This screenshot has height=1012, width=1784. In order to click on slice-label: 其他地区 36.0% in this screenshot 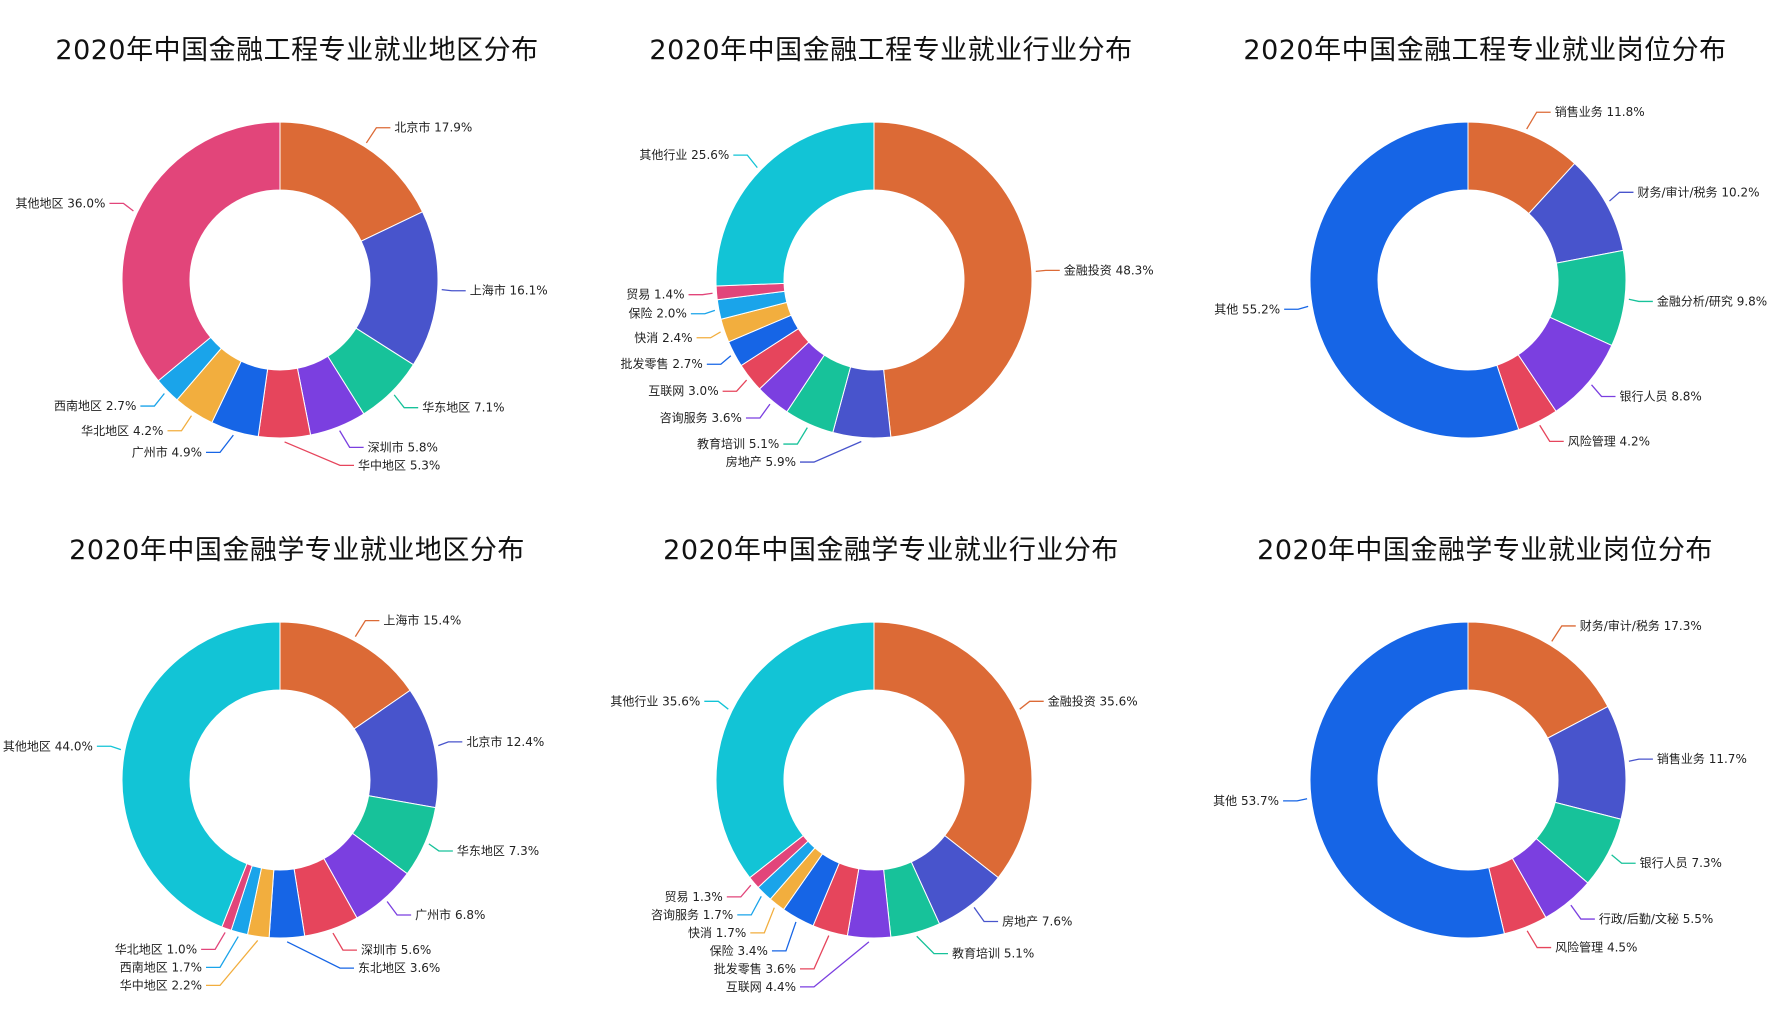, I will do `click(60, 203)`.